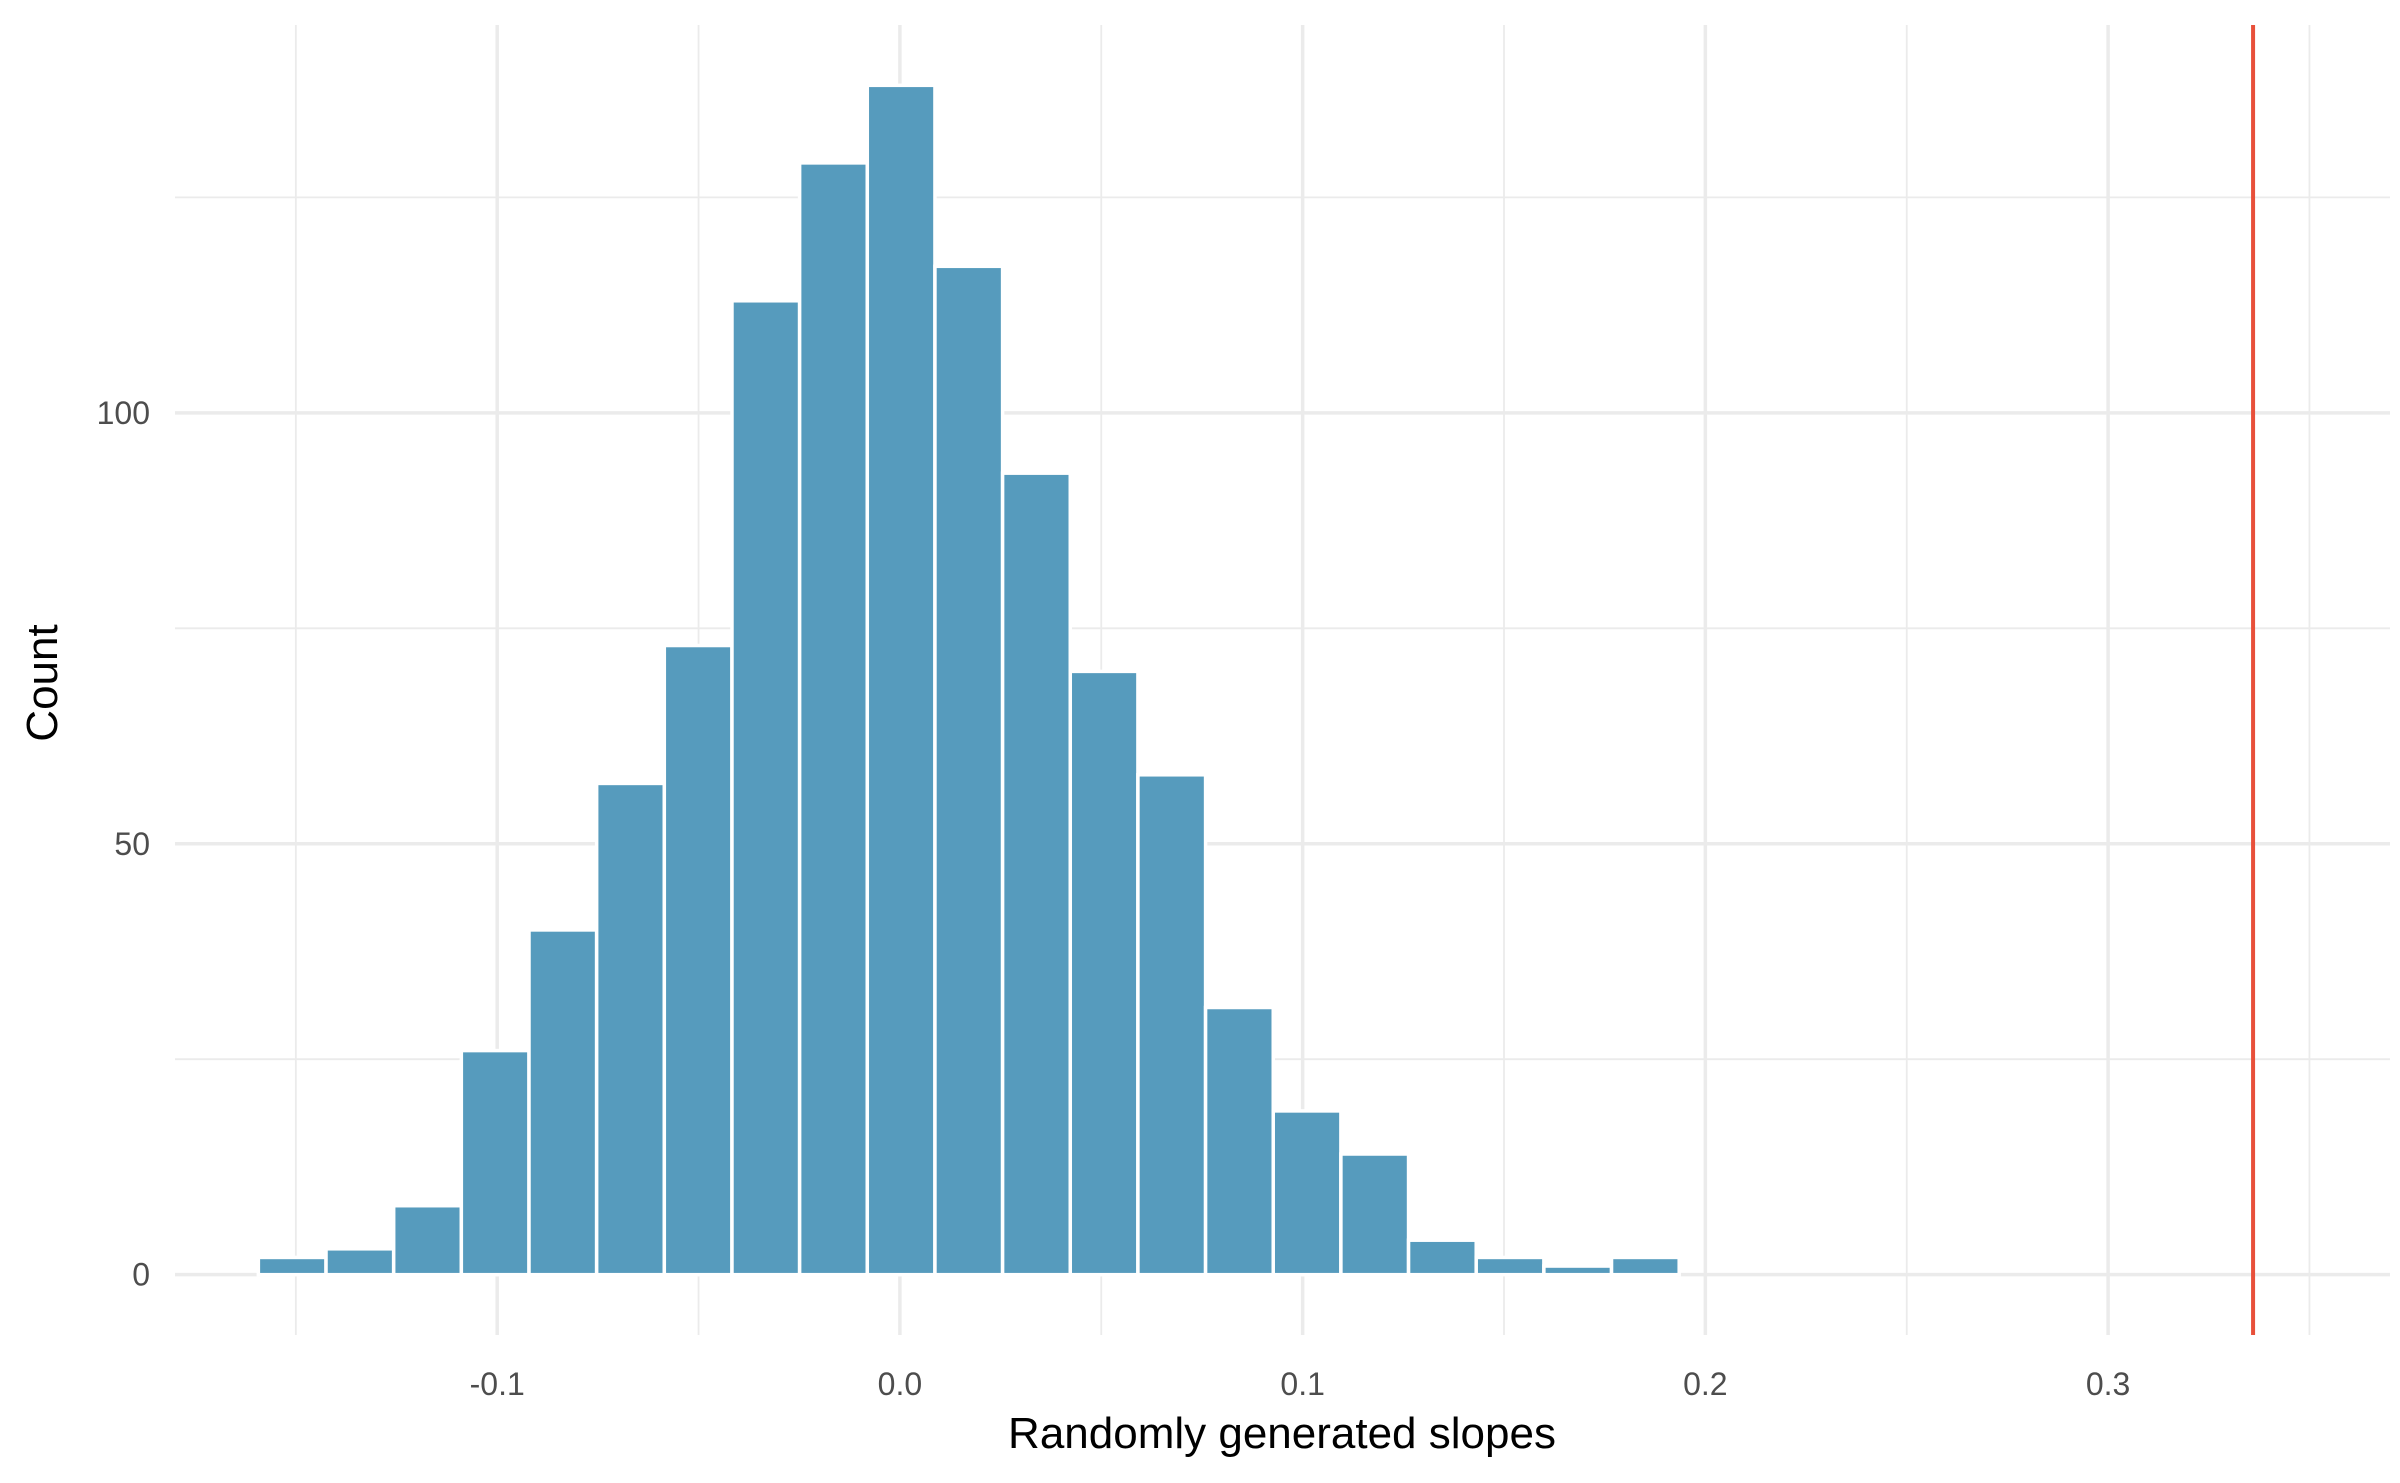 The width and height of the screenshot is (2400, 1483). Describe the element at coordinates (132, 844) in the screenshot. I see `y-tick-label: 50` at that location.